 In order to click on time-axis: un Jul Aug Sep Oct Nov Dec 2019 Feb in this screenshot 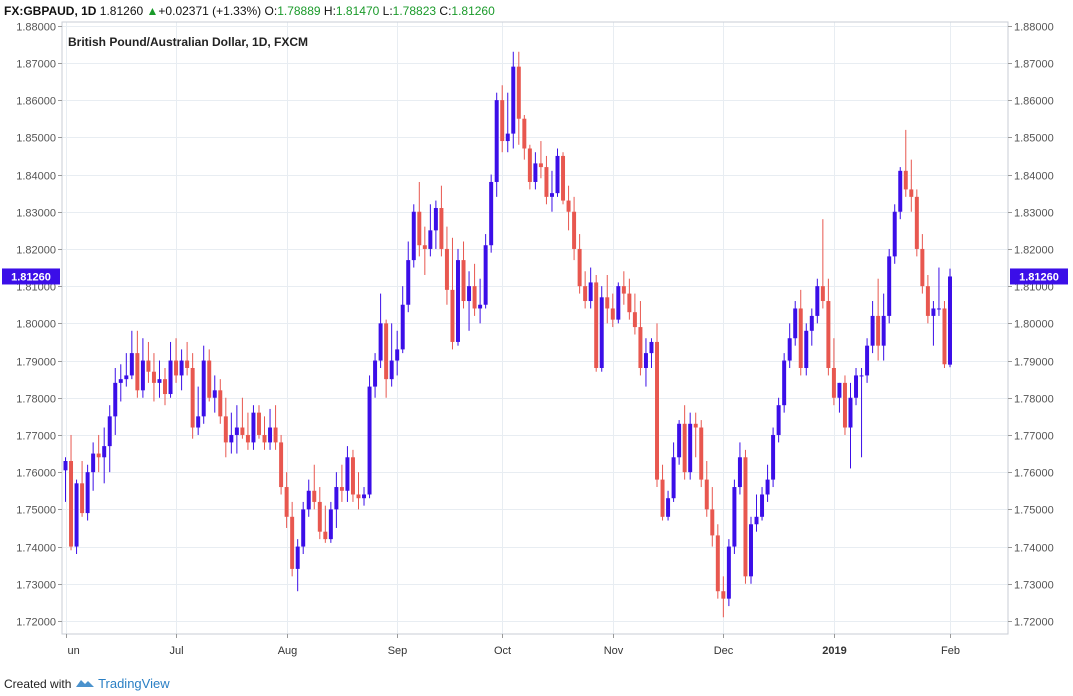, I will do `click(513, 645)`.